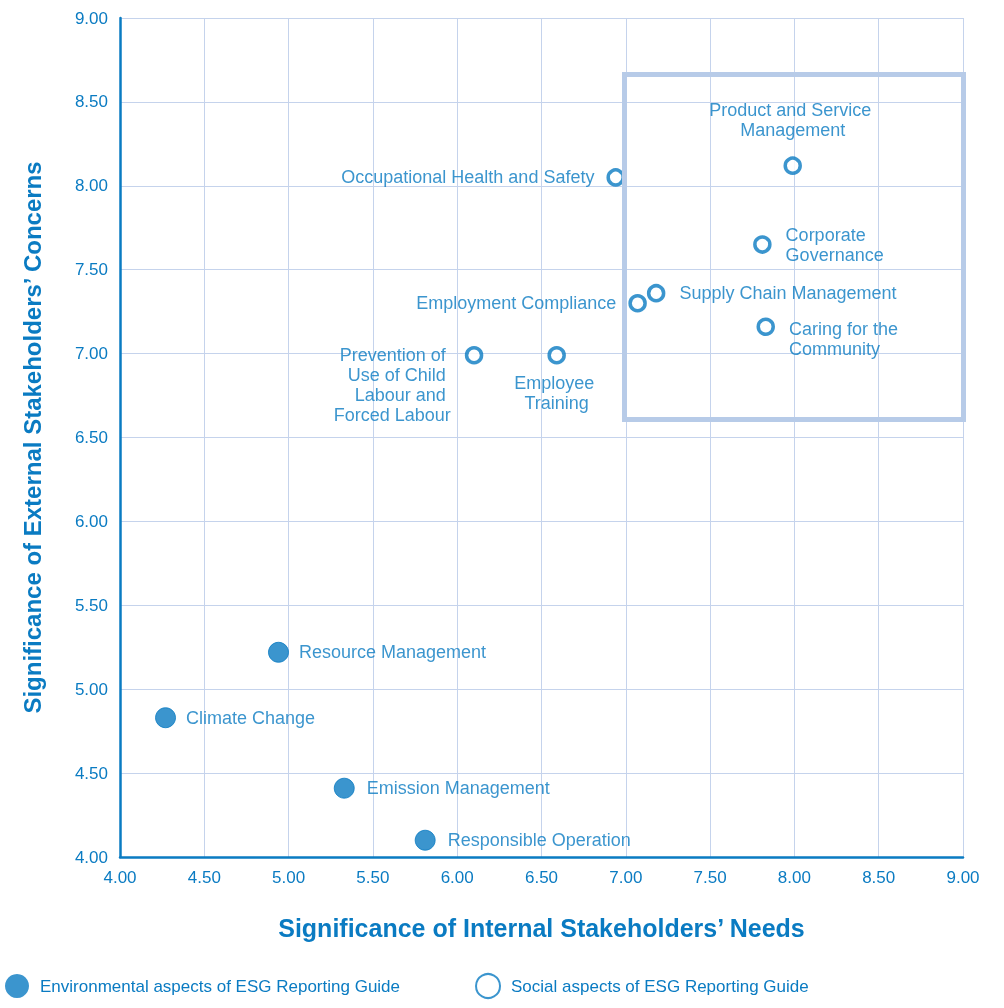 The image size is (1004, 1008). I want to click on x-axis-title: Significance of Internal Stakeholders’ Needs, so click(541, 927).